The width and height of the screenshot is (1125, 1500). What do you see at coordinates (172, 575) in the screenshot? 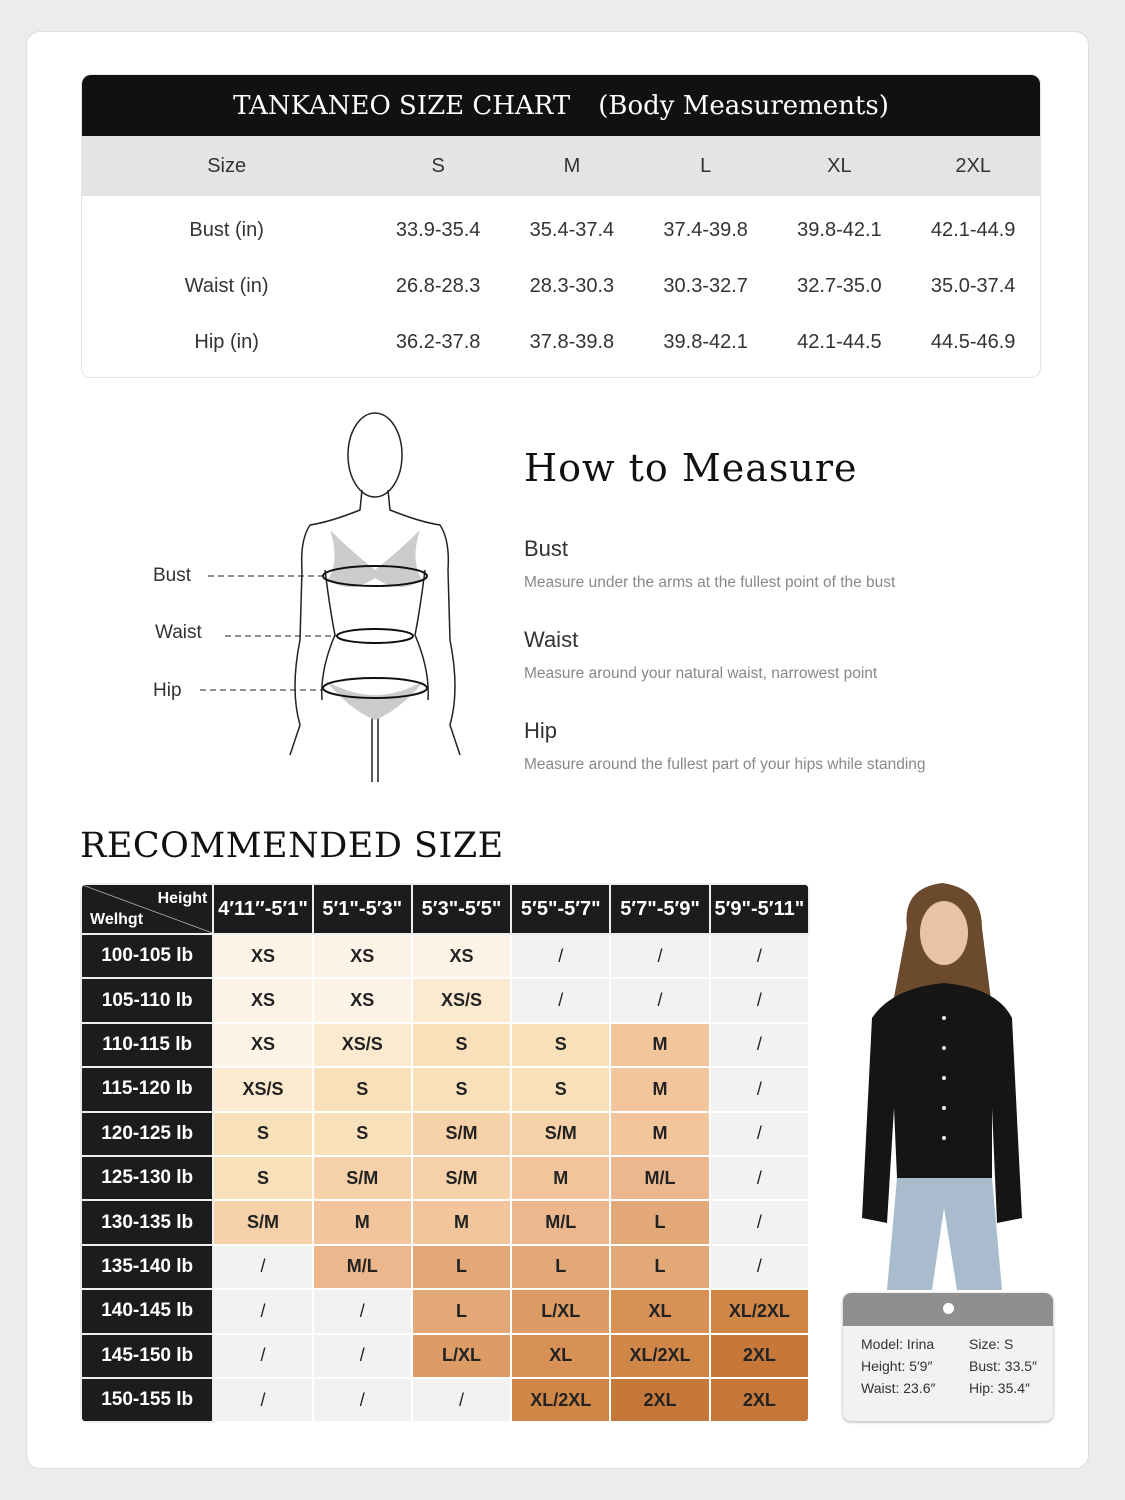
I see `bust-label: Bust` at bounding box center [172, 575].